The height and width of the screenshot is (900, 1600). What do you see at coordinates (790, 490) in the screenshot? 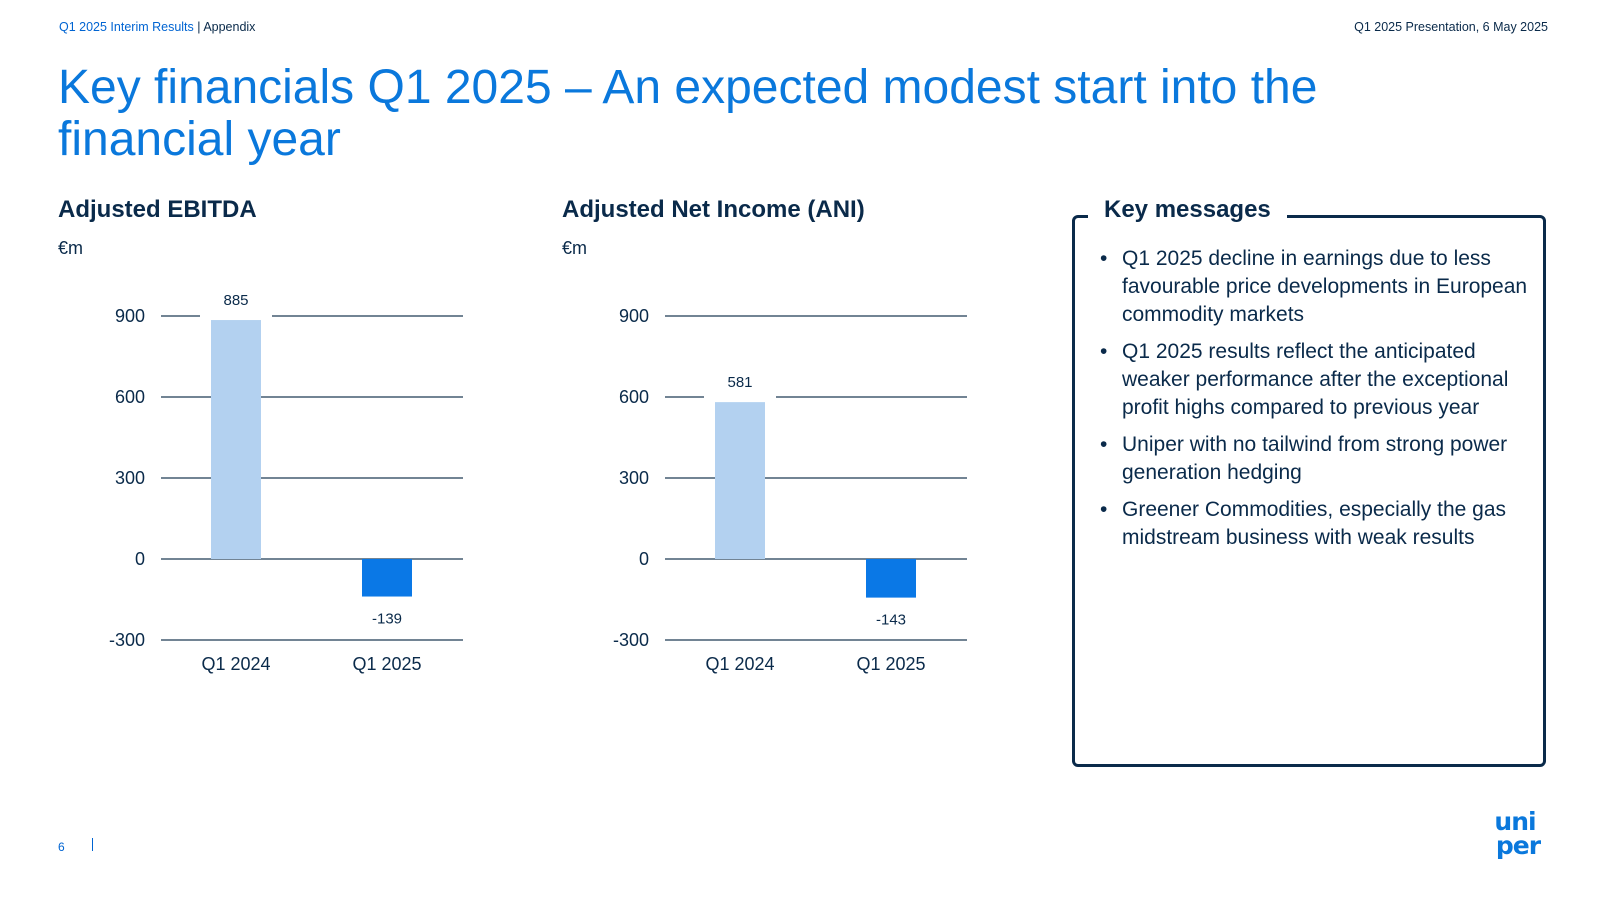
I see `ani-chart: 900 600 300 0 -300 581 -143 Q1 2024 Q1 2025` at bounding box center [790, 490].